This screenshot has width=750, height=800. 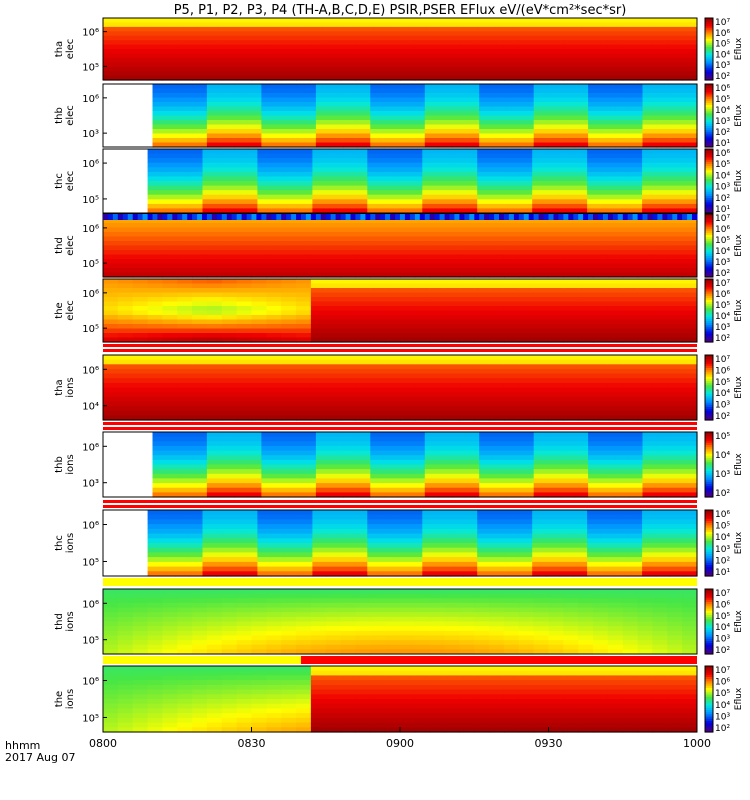 What do you see at coordinates (722, 66) in the screenshot?
I see `colorbar-tick-label: 10³` at bounding box center [722, 66].